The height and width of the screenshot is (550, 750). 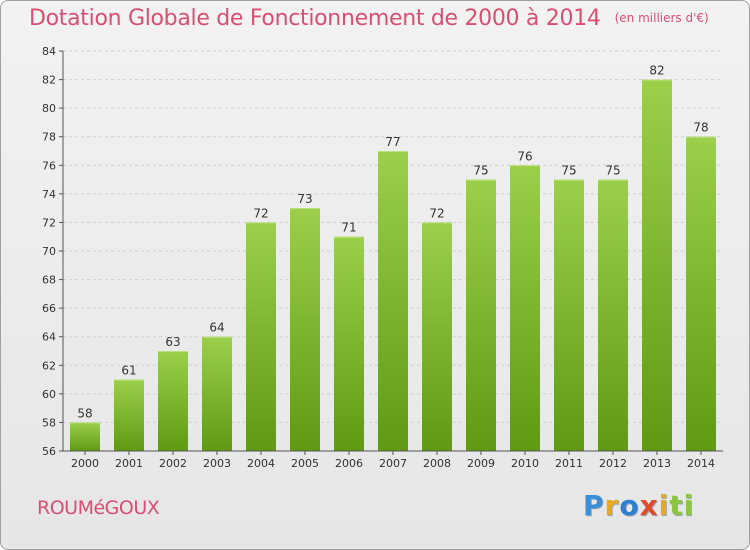 What do you see at coordinates (49, 337) in the screenshot?
I see `y-tick-label: 64` at bounding box center [49, 337].